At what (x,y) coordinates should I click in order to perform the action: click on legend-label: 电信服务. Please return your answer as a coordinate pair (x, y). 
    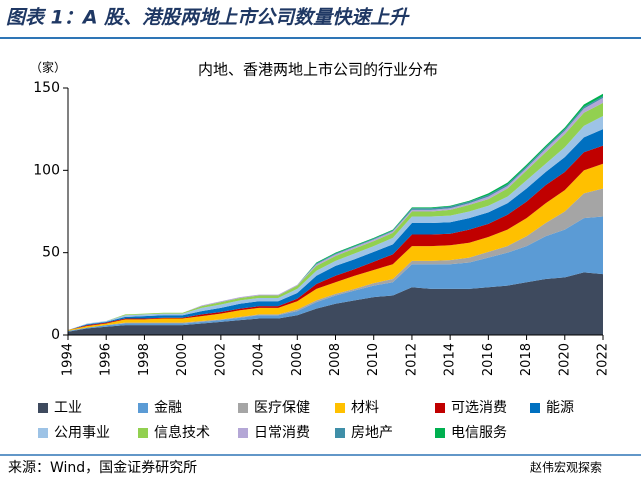
    Looking at the image, I should click on (479, 433).